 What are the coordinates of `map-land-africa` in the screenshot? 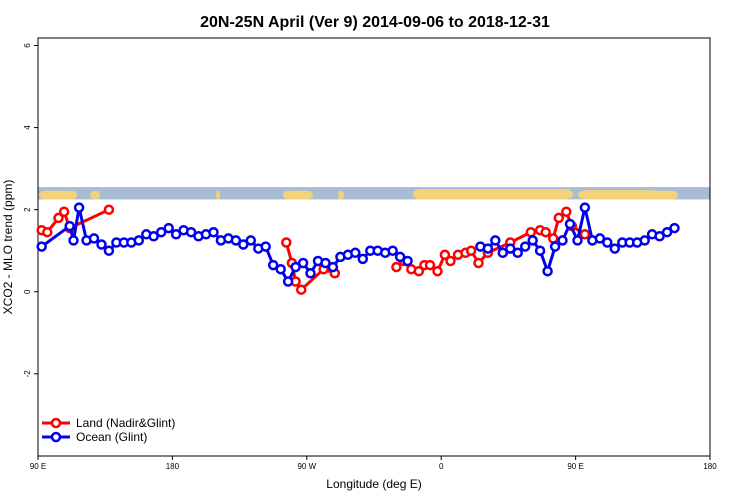 It's located at (493, 194).